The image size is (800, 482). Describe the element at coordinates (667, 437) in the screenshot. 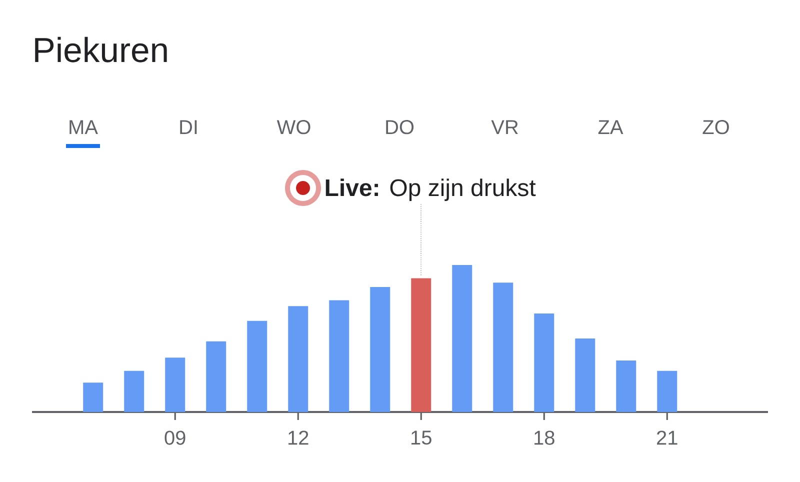

I see `x-tick-label: 21` at that location.